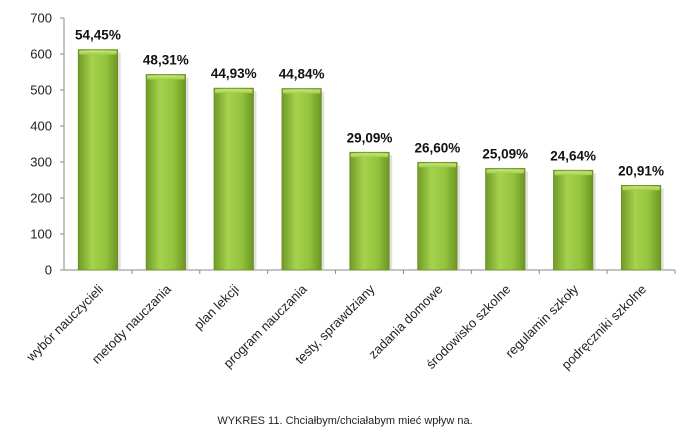 The image size is (690, 440). Describe the element at coordinates (573, 155) in the screenshot. I see `data-label: 24,64%` at that location.